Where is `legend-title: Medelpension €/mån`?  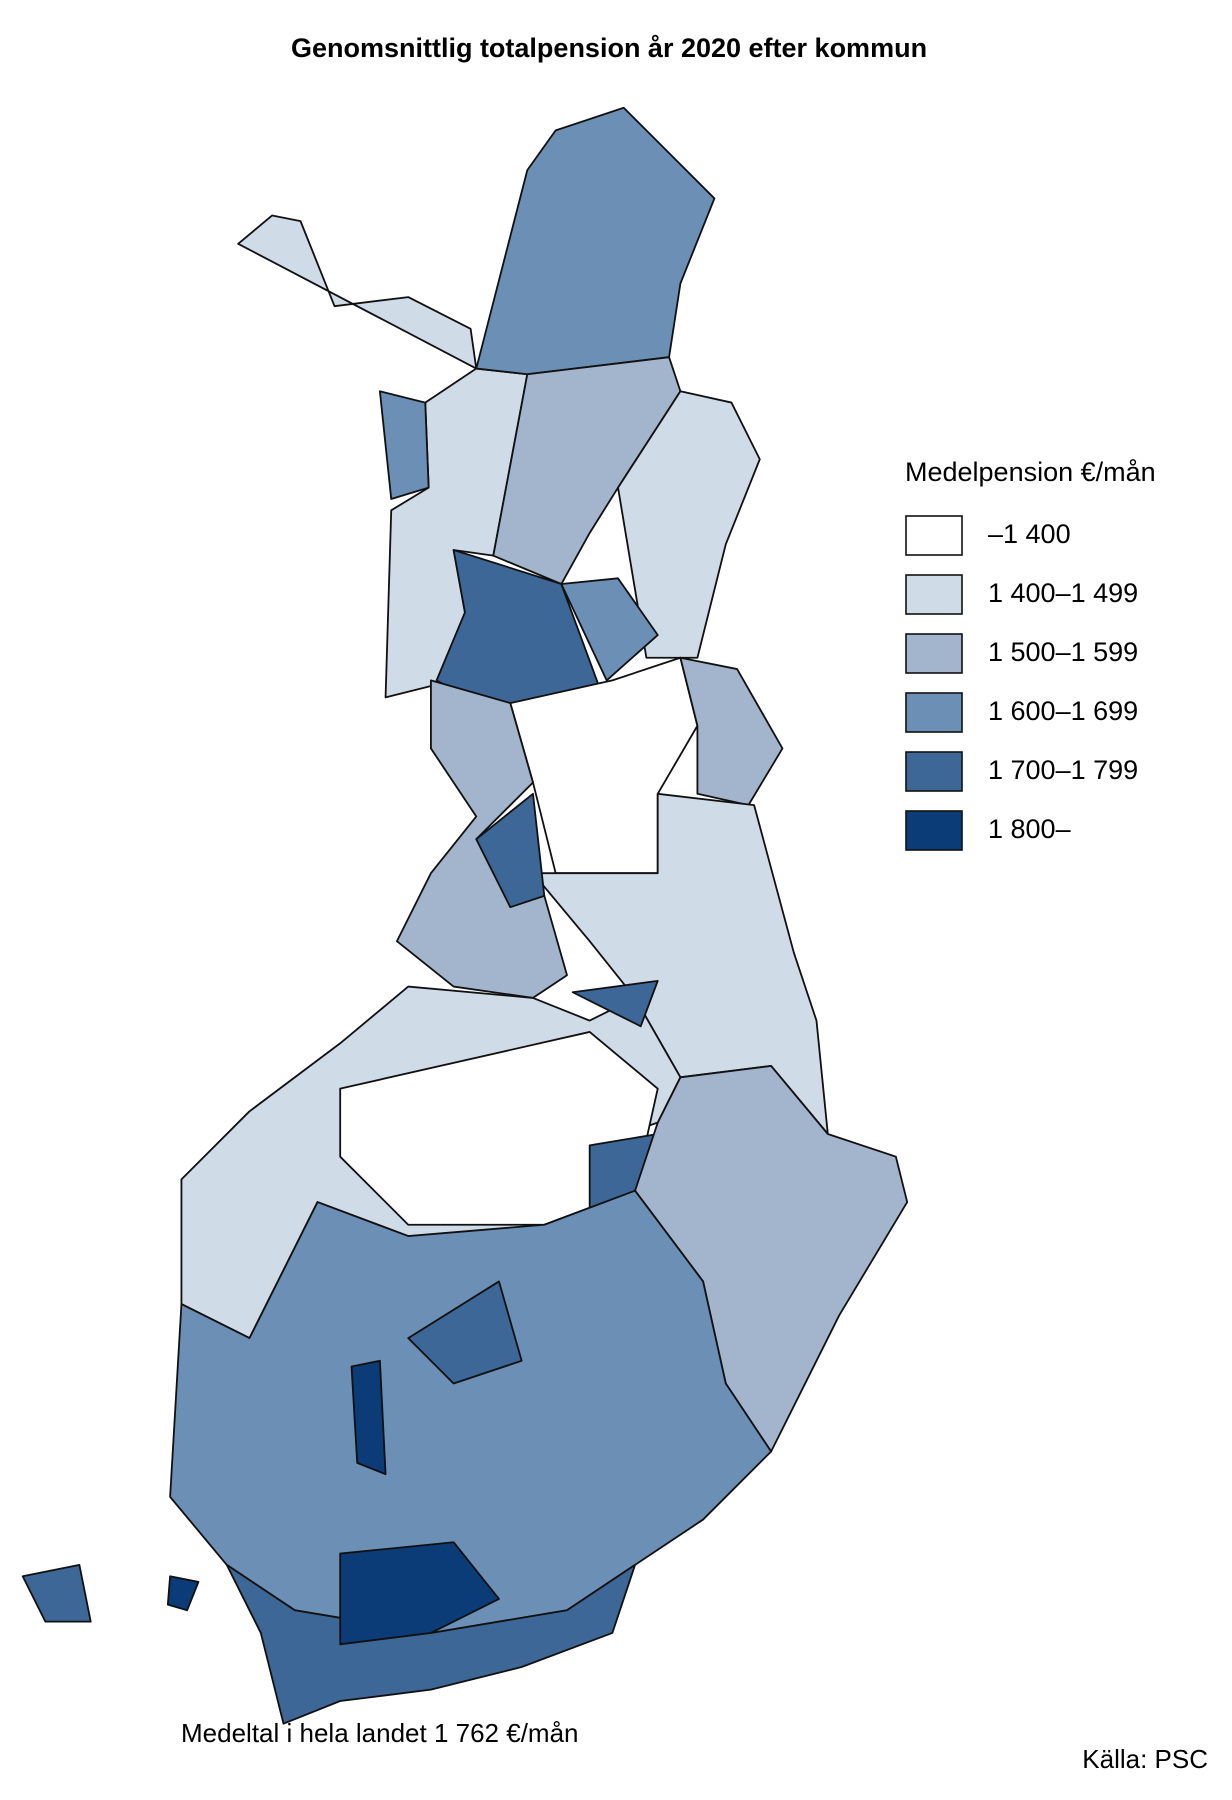
legend-title: Medelpension €/mån is located at coordinates (1030, 472).